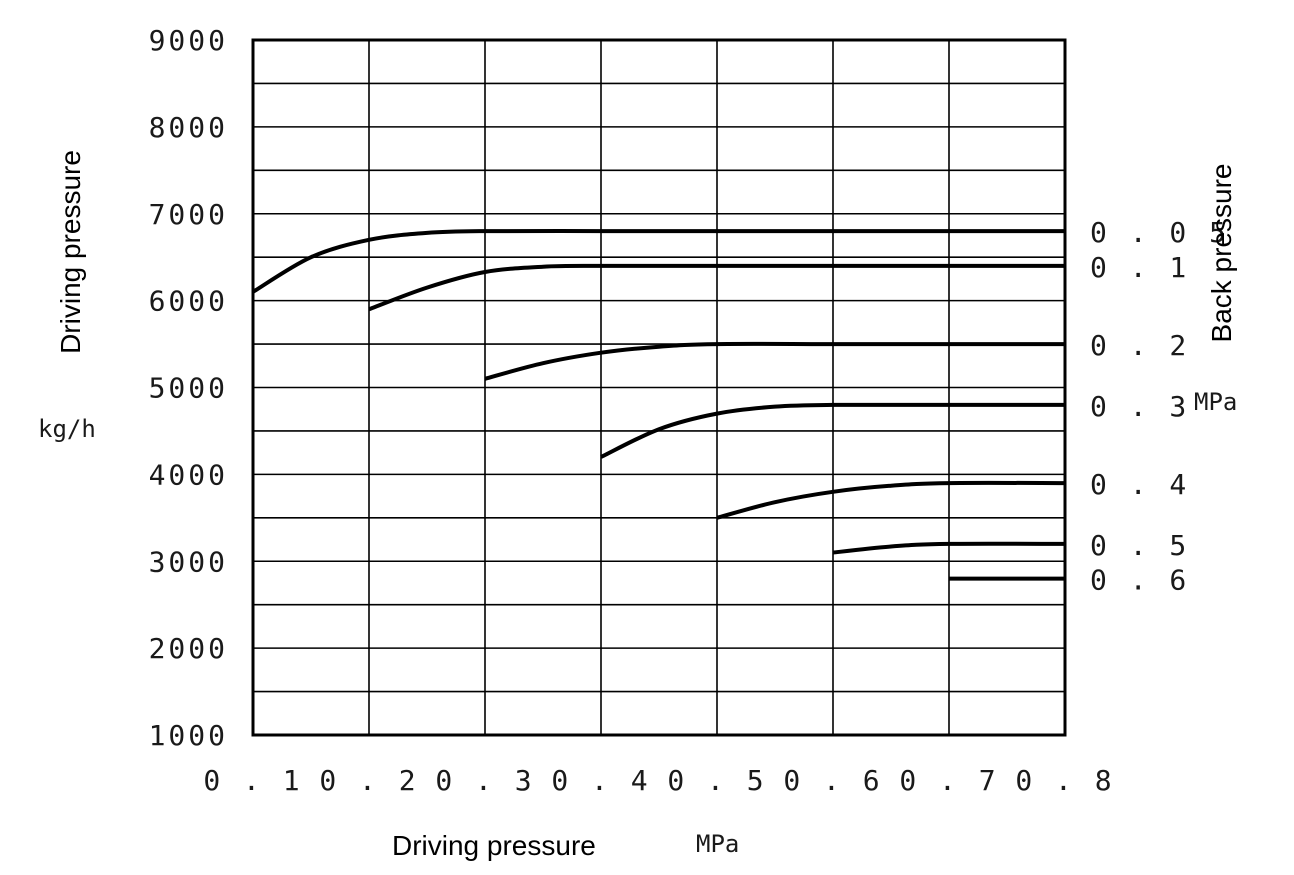 The height and width of the screenshot is (875, 1294). What do you see at coordinates (600, 780) in the screenshot?
I see `x-tick-label: 0 . 4` at bounding box center [600, 780].